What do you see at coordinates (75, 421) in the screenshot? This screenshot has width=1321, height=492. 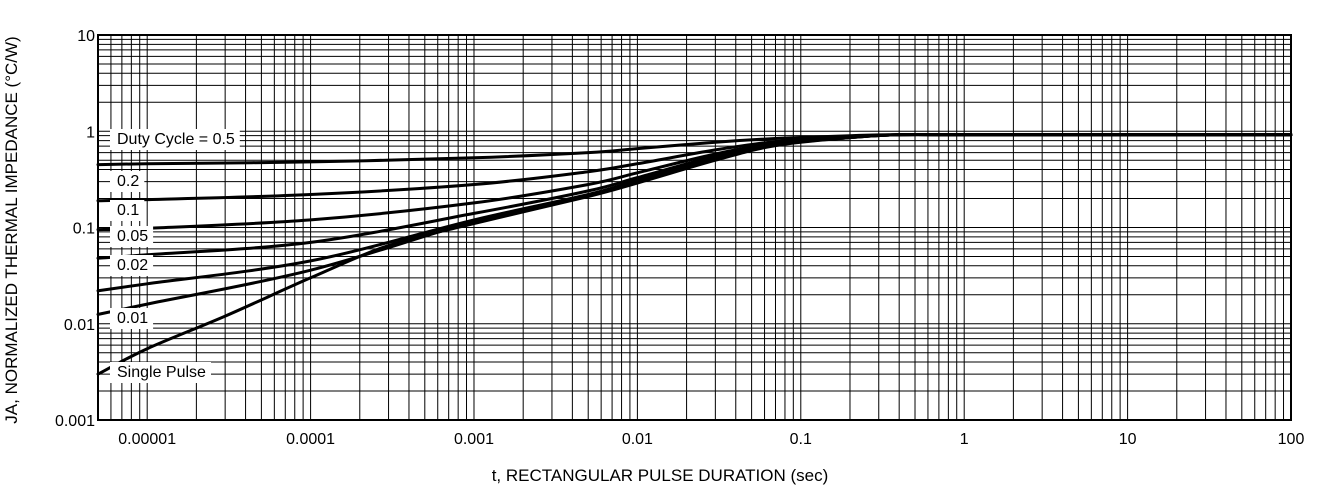 I see `y-tick-label: 0.001` at bounding box center [75, 421].